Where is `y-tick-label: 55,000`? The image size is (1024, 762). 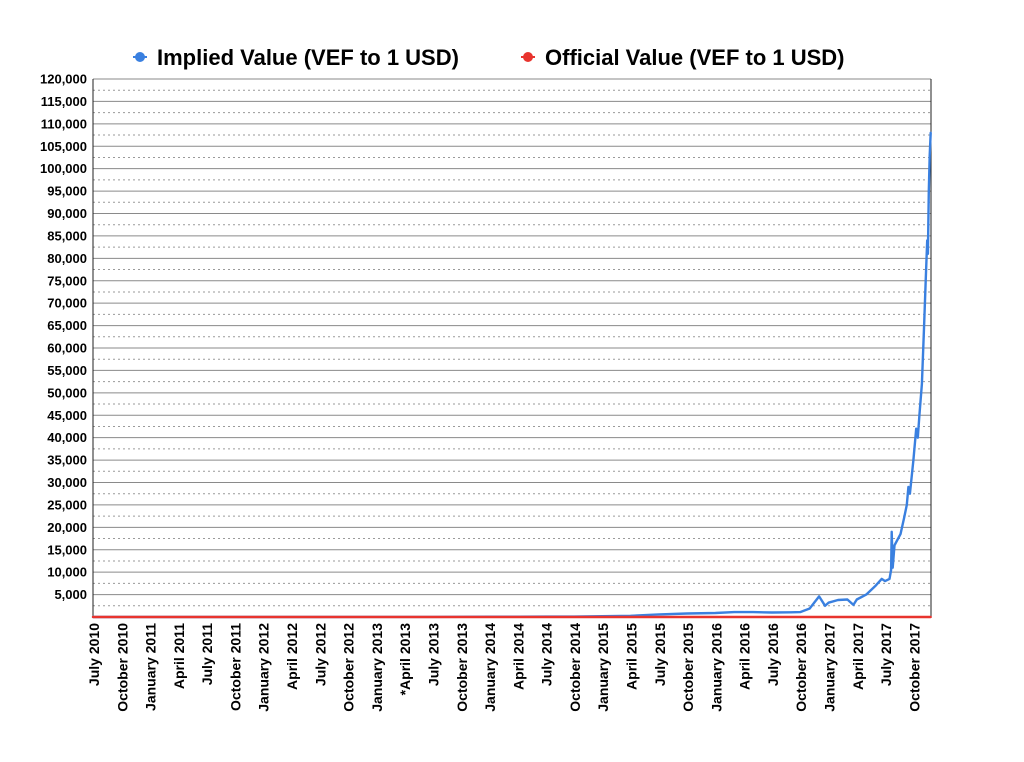
y-tick-label: 55,000 is located at coordinates (67, 370).